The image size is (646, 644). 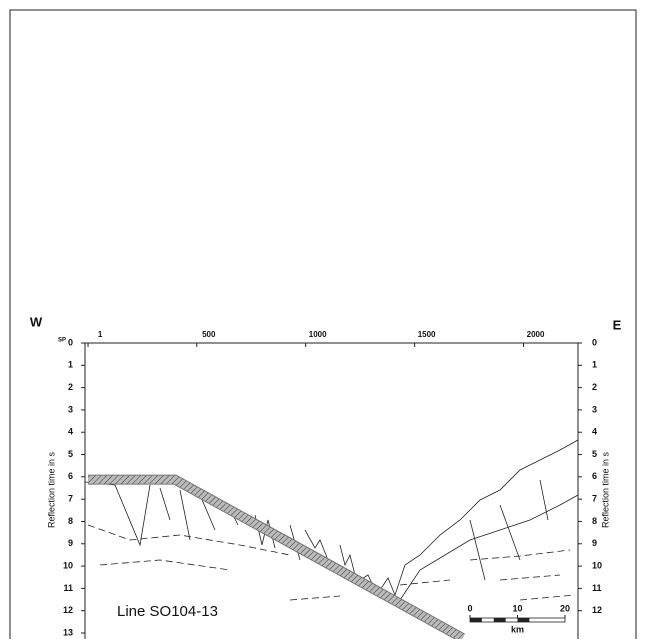 What do you see at coordinates (597, 588) in the screenshot?
I see `y2-tick-label: 11` at bounding box center [597, 588].